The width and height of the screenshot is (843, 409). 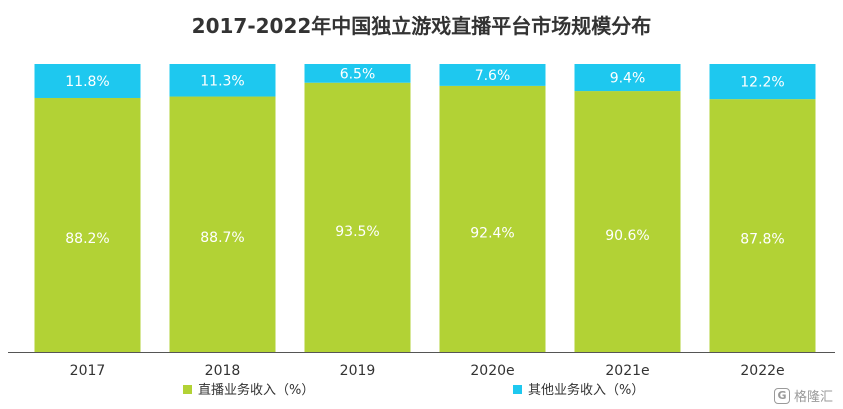 I want to click on data-label-live-2018: 88.7%, so click(x=222, y=238).